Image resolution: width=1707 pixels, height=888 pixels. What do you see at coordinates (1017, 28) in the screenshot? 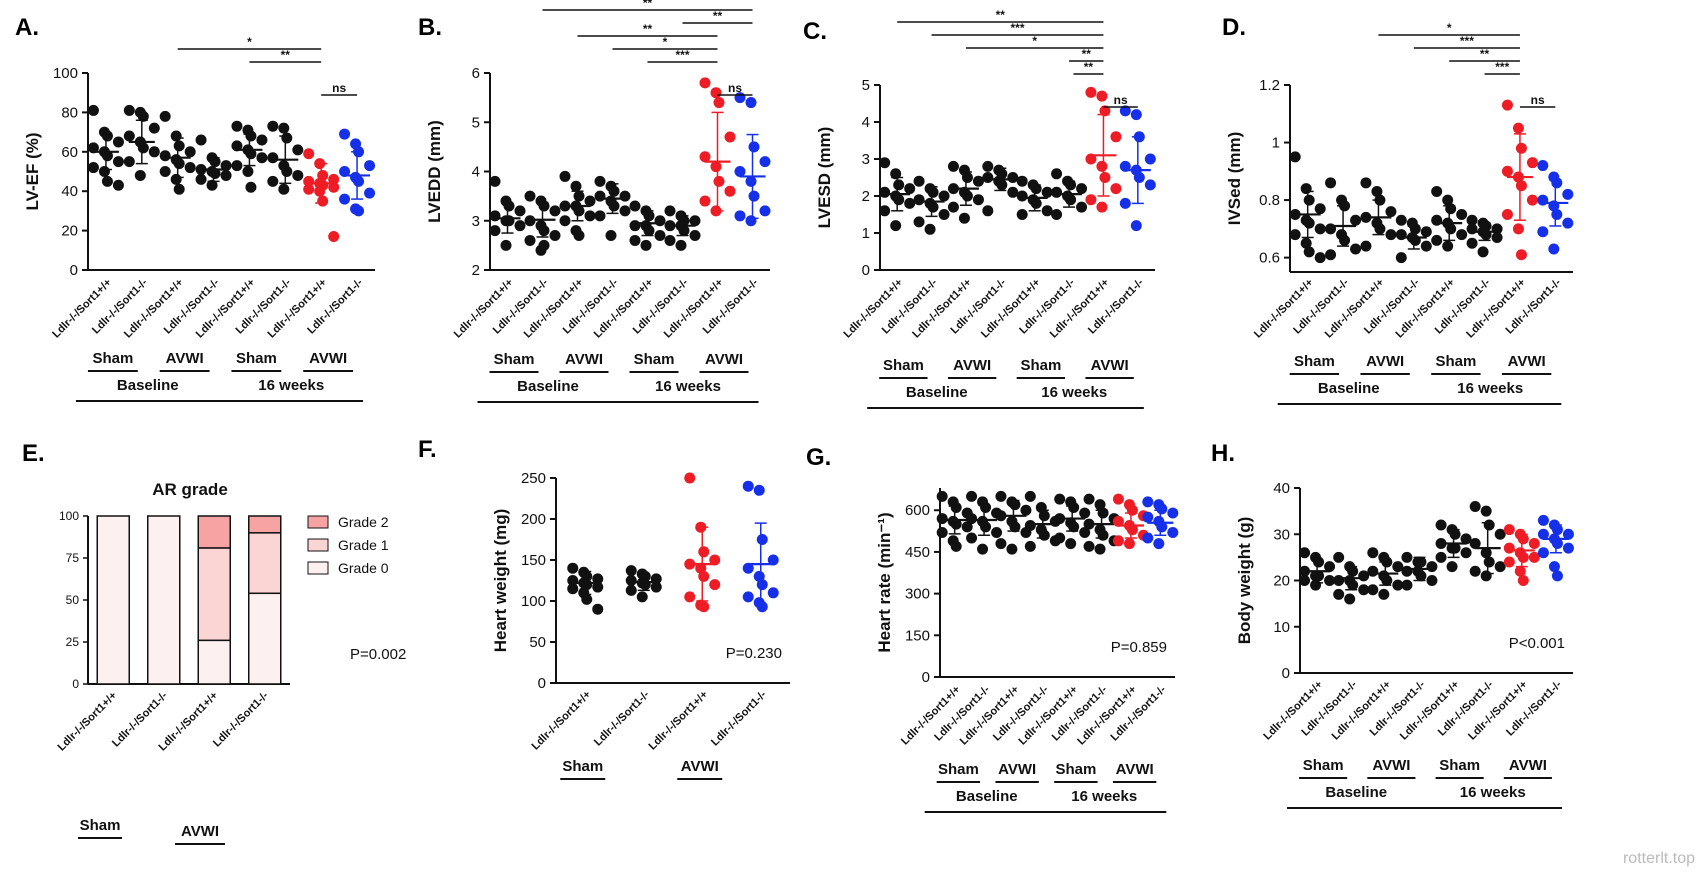
I see `sig-label-C: ***` at bounding box center [1017, 28].